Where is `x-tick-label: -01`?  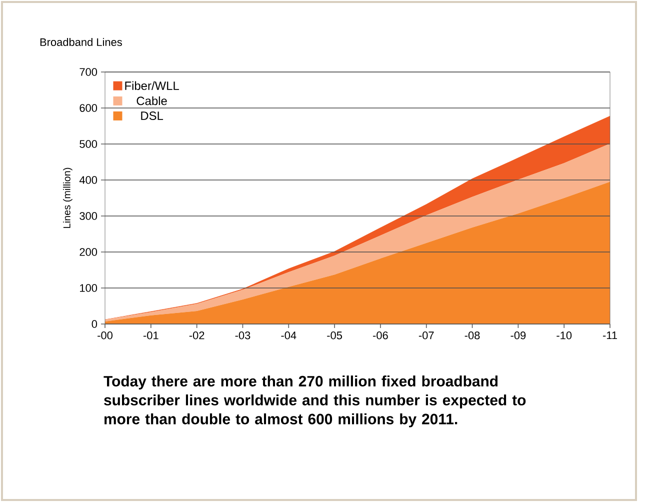 x-tick-label: -01 is located at coordinates (150, 336).